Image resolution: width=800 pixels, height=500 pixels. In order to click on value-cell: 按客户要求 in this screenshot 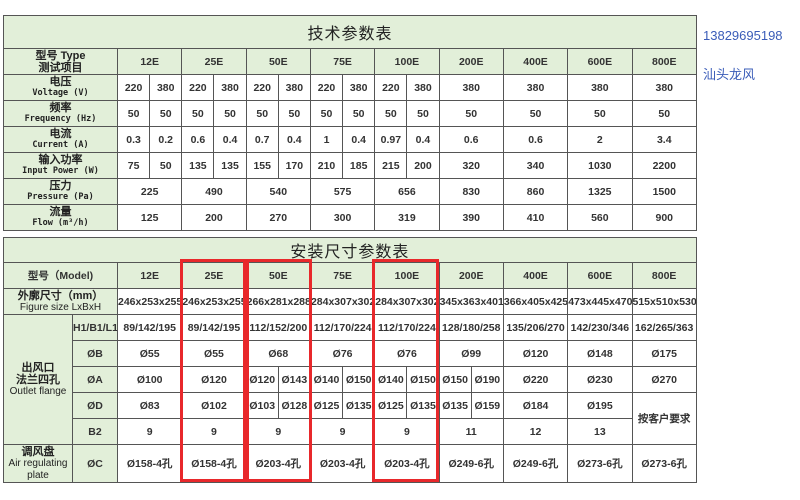, I will do `click(664, 418)`.